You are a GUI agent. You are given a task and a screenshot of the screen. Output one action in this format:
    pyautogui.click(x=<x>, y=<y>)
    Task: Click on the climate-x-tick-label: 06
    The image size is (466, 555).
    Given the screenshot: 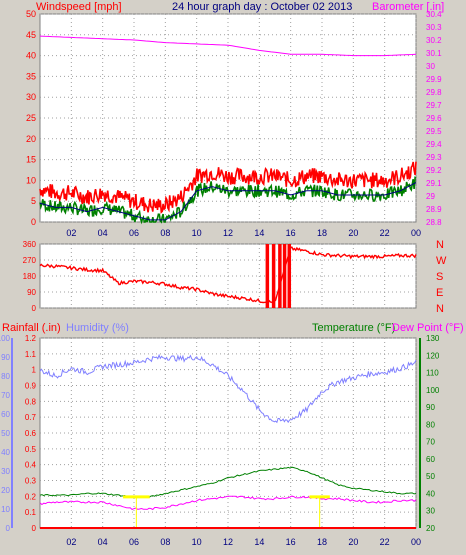 What is the action you would take?
    pyautogui.click(x=134, y=542)
    